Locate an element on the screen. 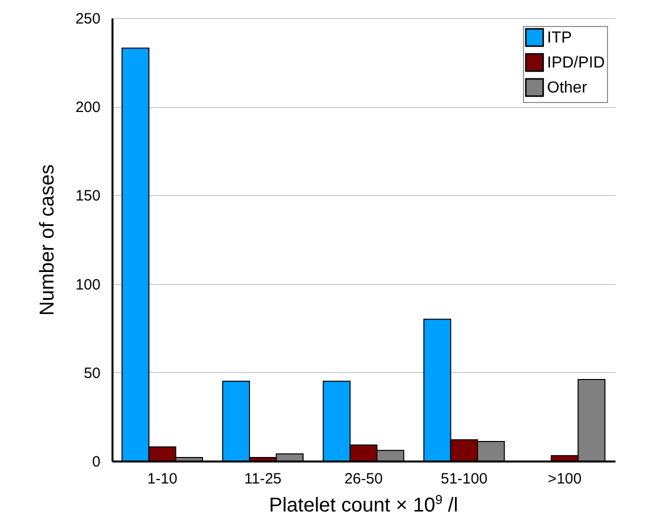 Image resolution: width=651 pixels, height=528 pixels. x-tick-label: 51-100 is located at coordinates (464, 479).